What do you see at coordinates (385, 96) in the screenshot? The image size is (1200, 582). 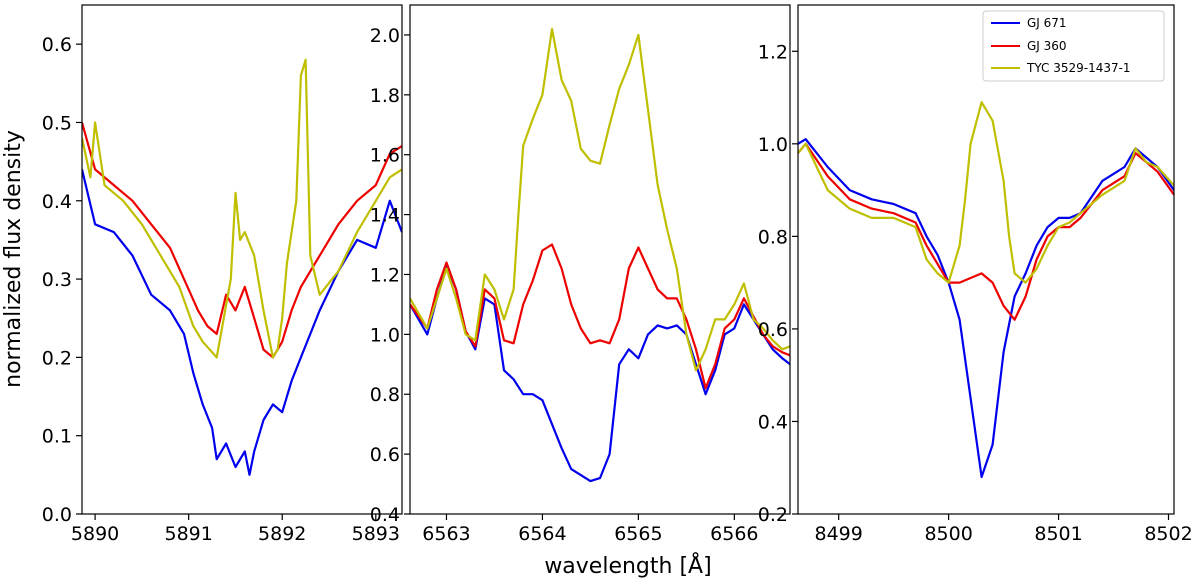 I see `y-tick-label: 1.8` at bounding box center [385, 96].